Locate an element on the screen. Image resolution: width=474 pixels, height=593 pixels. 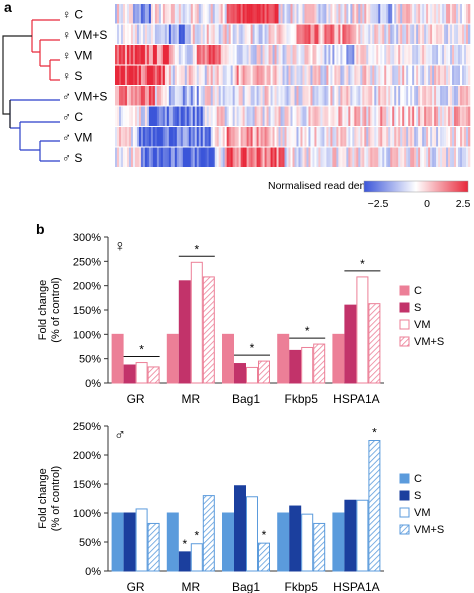
significance-star: * is located at coordinates (307, 331).